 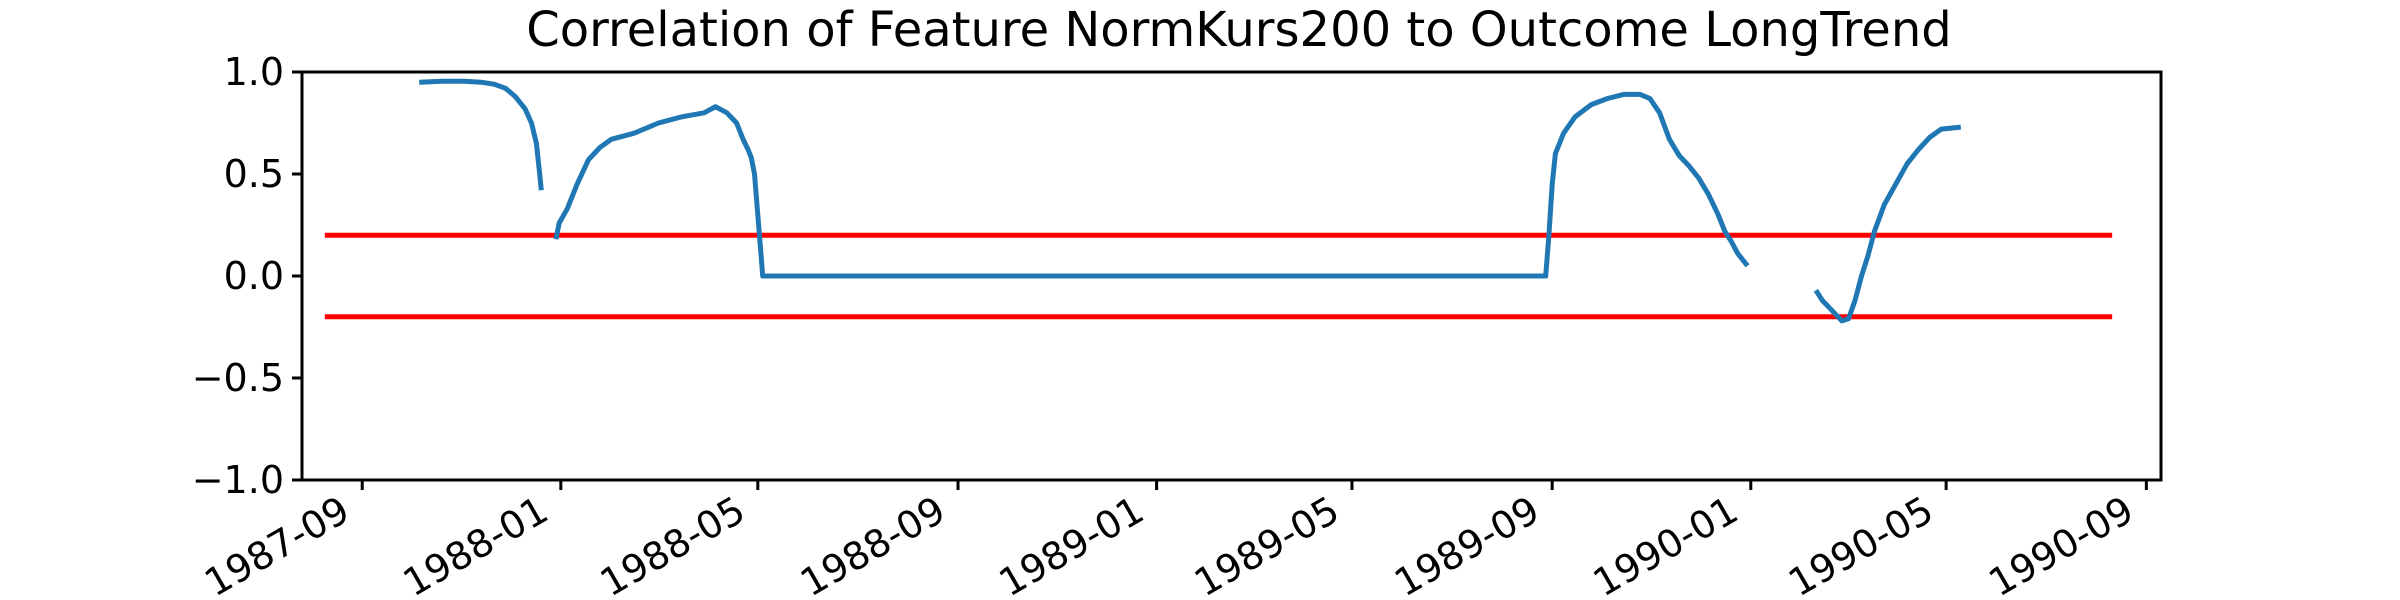 I want to click on x-tick-label: 1988-09, so click(x=873, y=544).